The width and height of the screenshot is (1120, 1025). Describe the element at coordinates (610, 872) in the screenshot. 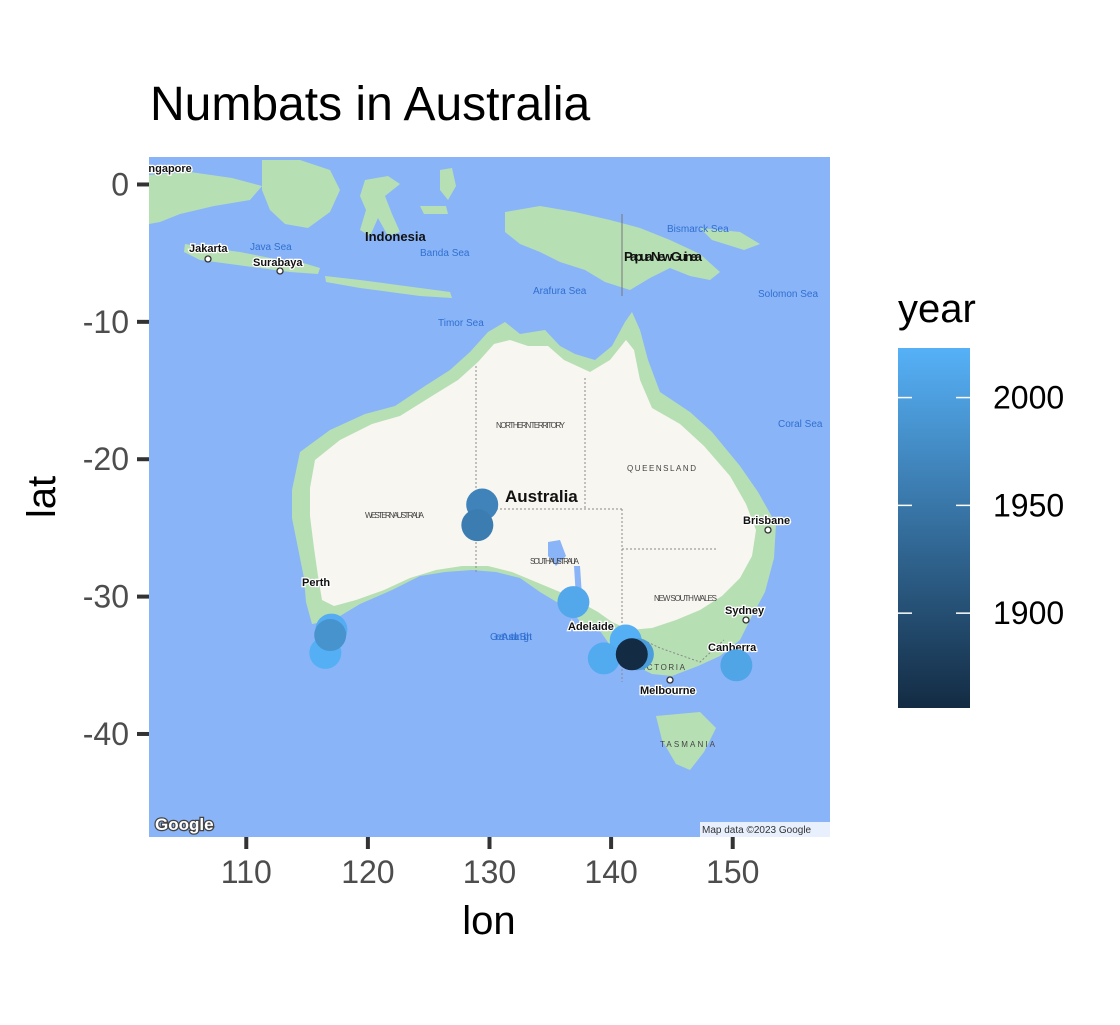

I see `x-tick-label: 140` at that location.